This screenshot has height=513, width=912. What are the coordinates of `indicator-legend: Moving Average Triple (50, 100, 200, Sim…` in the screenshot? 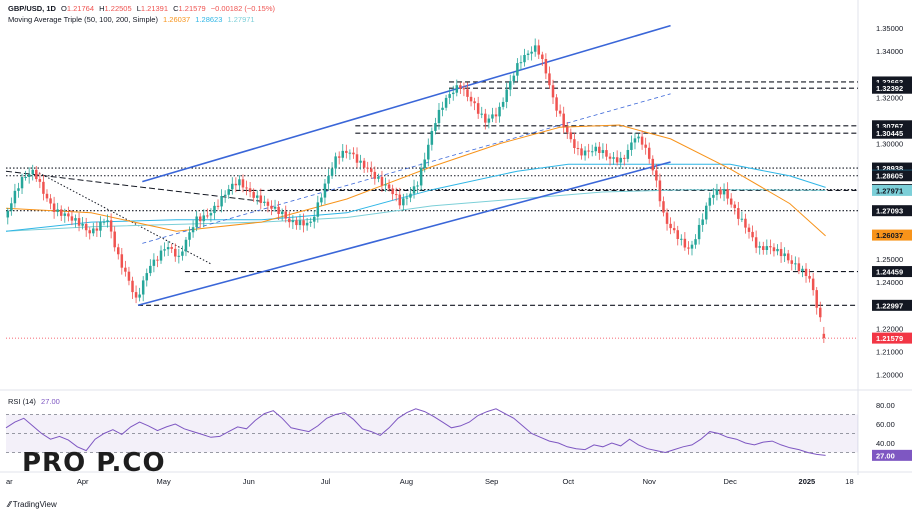 It's located at (133, 19).